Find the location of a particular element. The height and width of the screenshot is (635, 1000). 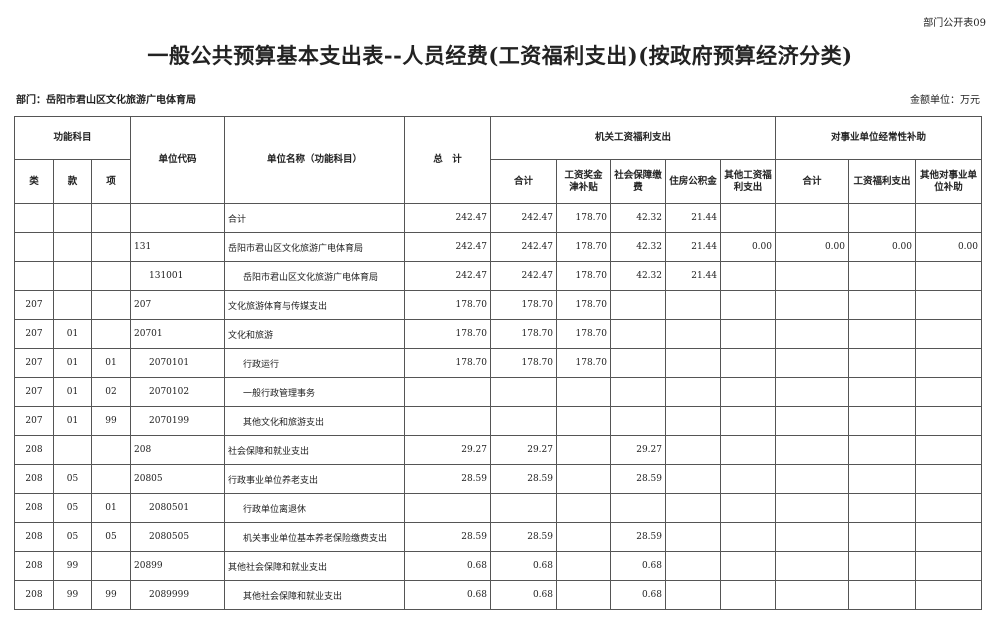

table-row: 合计 242.47 242.47 178.70 42.32 21.44 is located at coordinates (498, 218).